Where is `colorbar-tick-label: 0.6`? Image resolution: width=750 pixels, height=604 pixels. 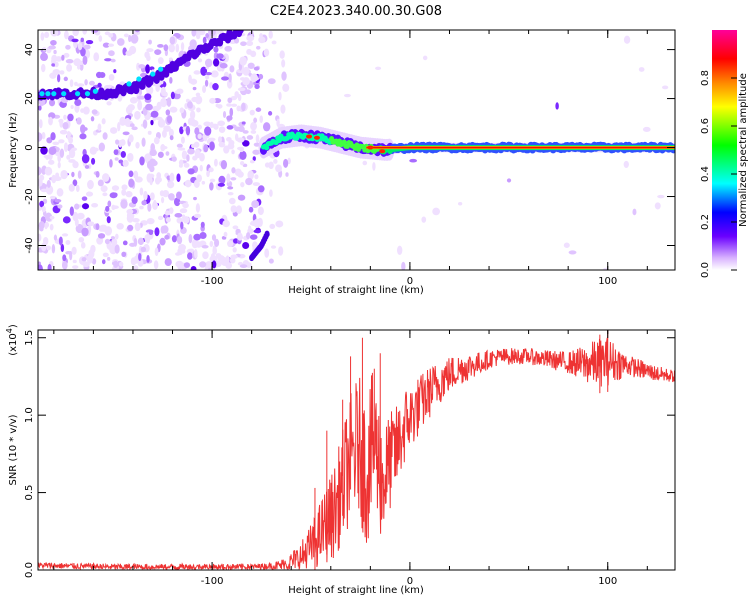 colorbar-tick-label: 0.6 is located at coordinates (705, 126).